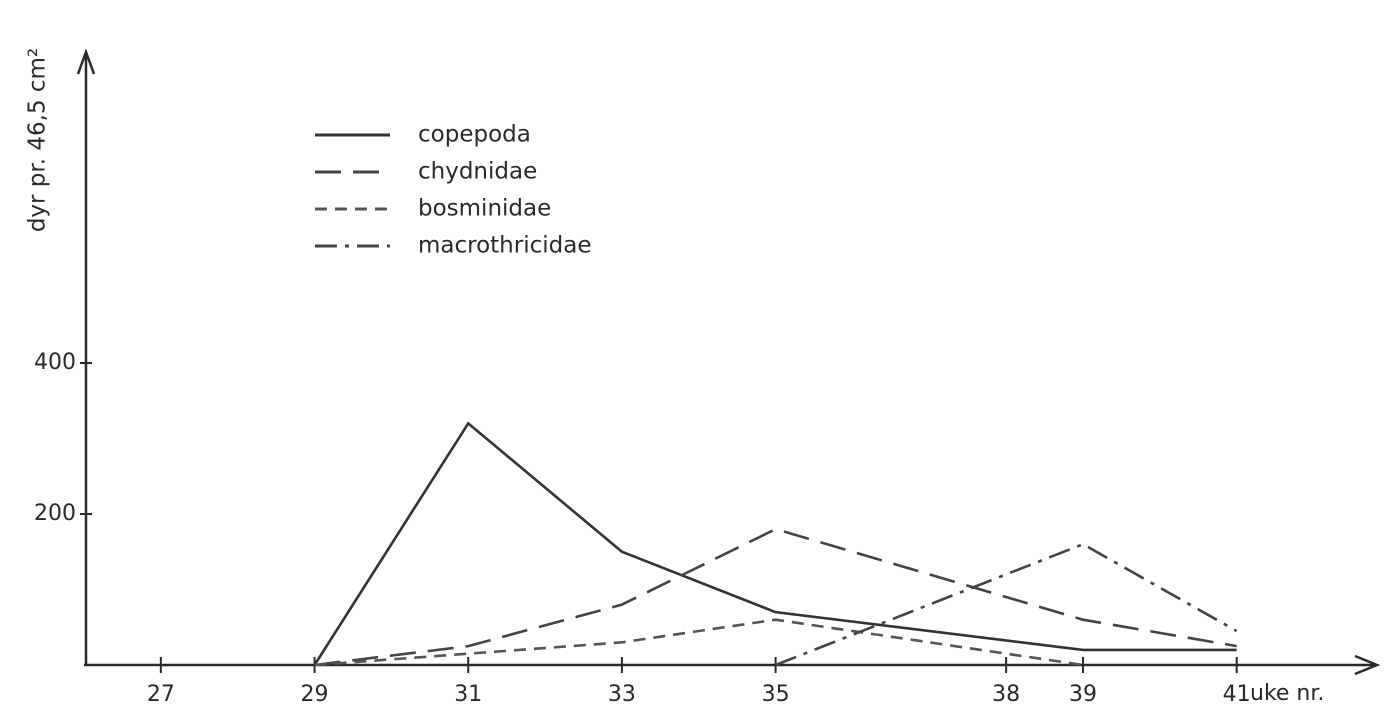  I want to click on y-axis-label: dyr pr. 46,5 cm², so click(38, 140).